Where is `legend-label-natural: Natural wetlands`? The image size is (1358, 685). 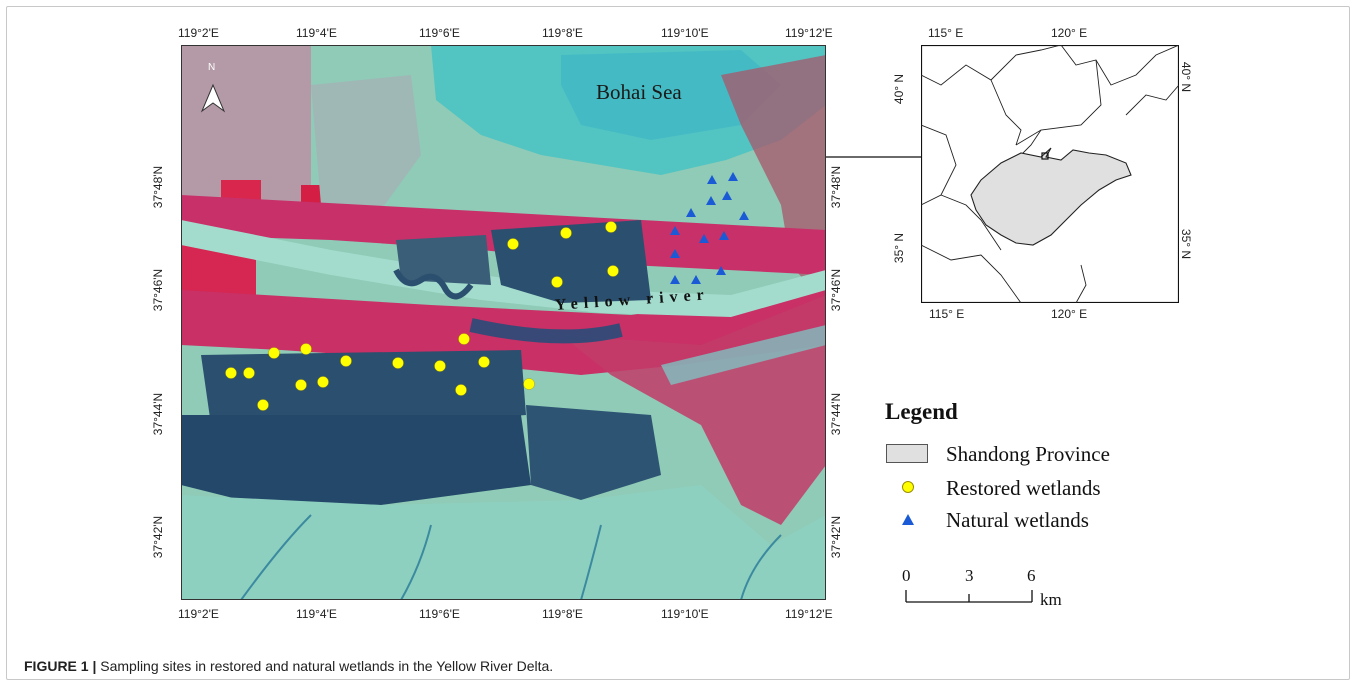 legend-label-natural: Natural wetlands is located at coordinates (1017, 520).